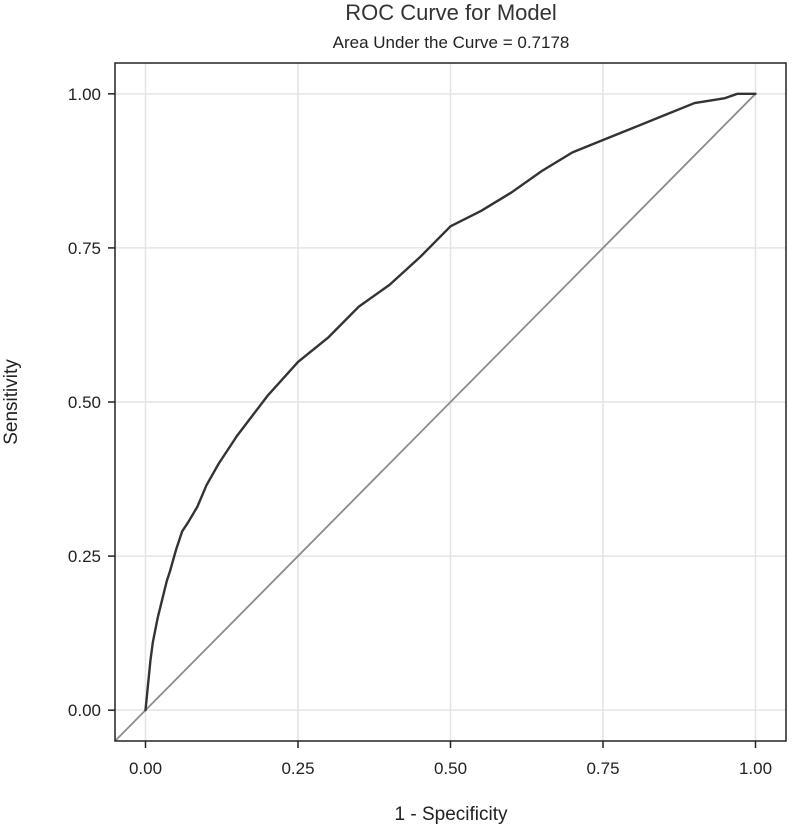  Describe the element at coordinates (11, 402) in the screenshot. I see `y-axis-label: Sensitivity` at that location.